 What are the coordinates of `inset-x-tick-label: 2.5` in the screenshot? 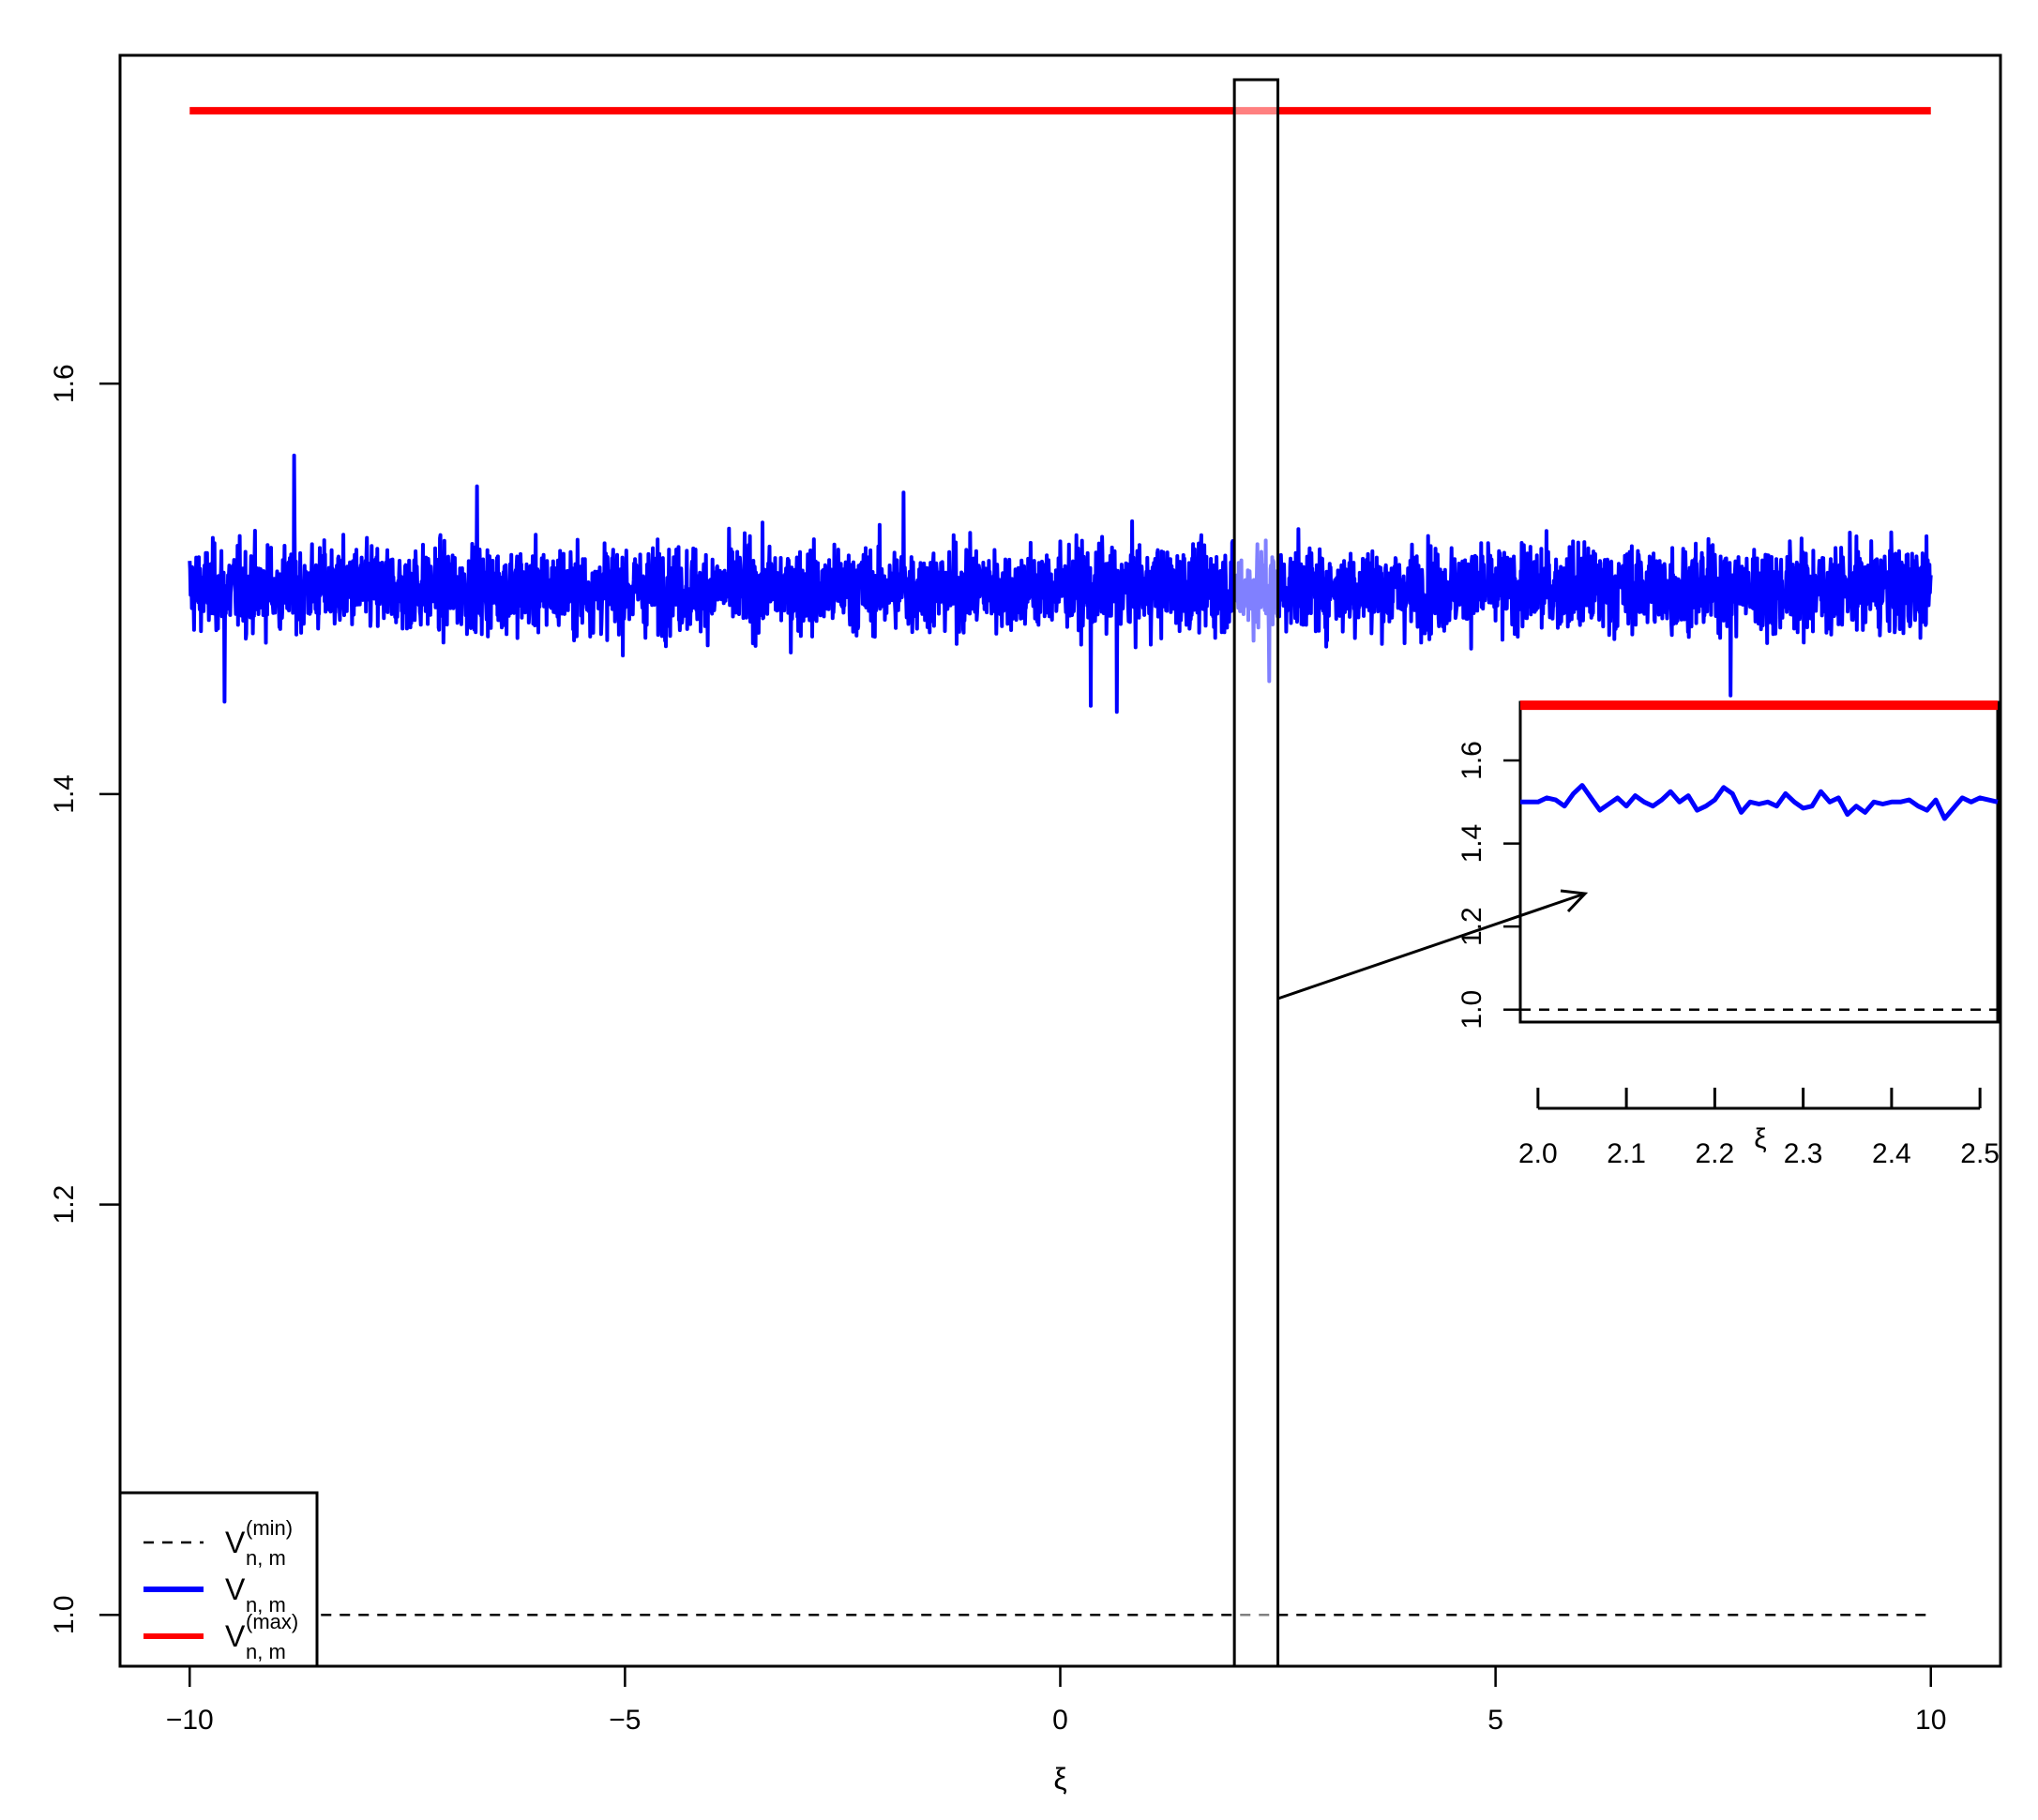 It's located at (1980, 1153).